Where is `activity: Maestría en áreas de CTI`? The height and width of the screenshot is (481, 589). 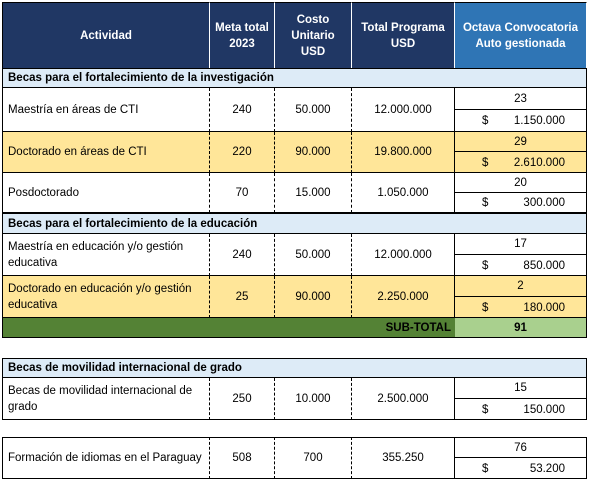
activity: Maestría en áreas de CTI is located at coordinates (106, 110).